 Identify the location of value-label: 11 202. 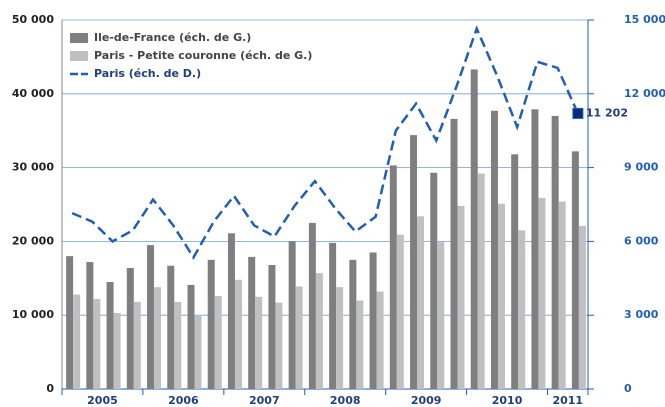
(607, 112).